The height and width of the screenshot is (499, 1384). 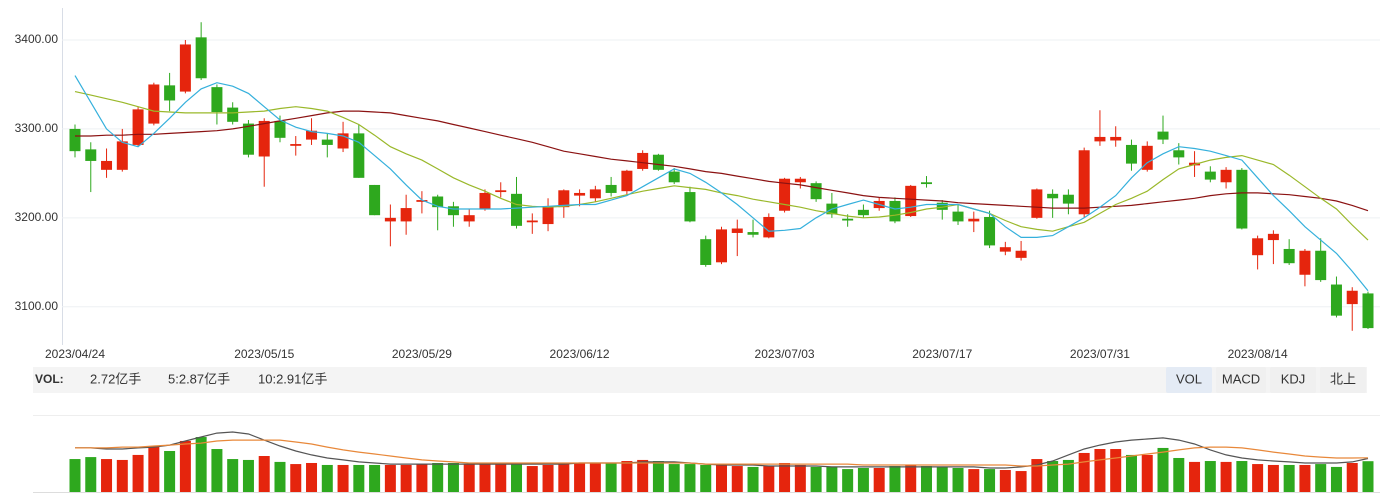 What do you see at coordinates (580, 354) in the screenshot?
I see `x-tick-label: 2023/06/12` at bounding box center [580, 354].